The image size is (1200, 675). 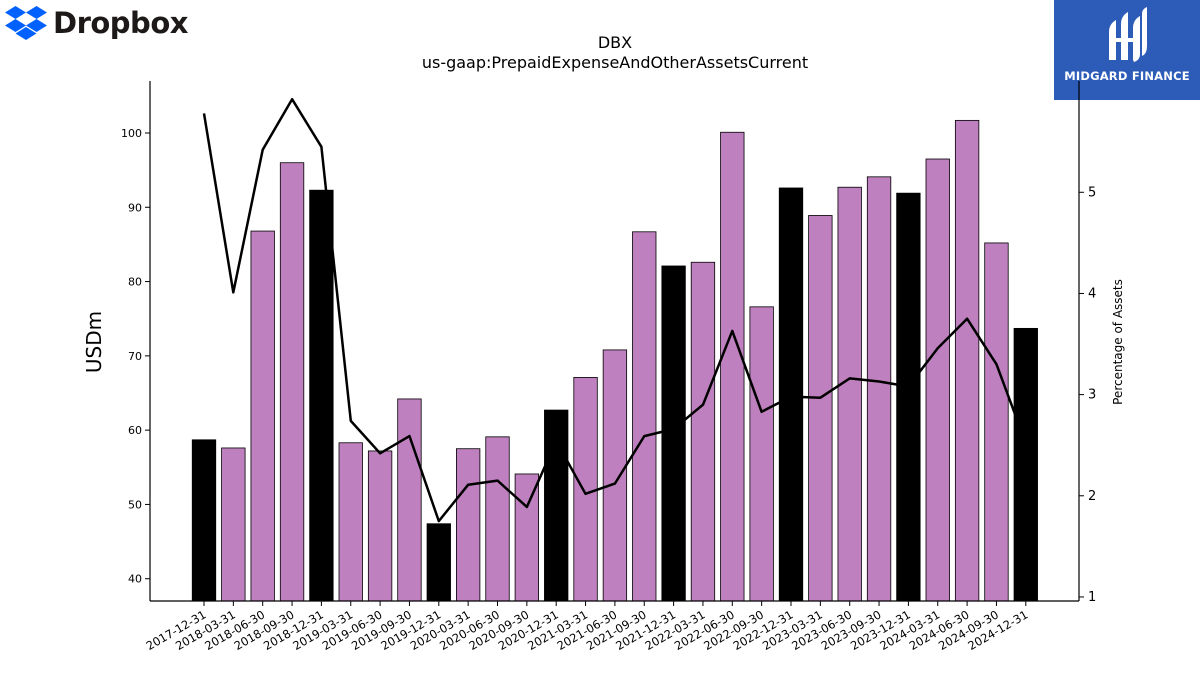 What do you see at coordinates (135, 207) in the screenshot?
I see `y-tick-label: 90` at bounding box center [135, 207].